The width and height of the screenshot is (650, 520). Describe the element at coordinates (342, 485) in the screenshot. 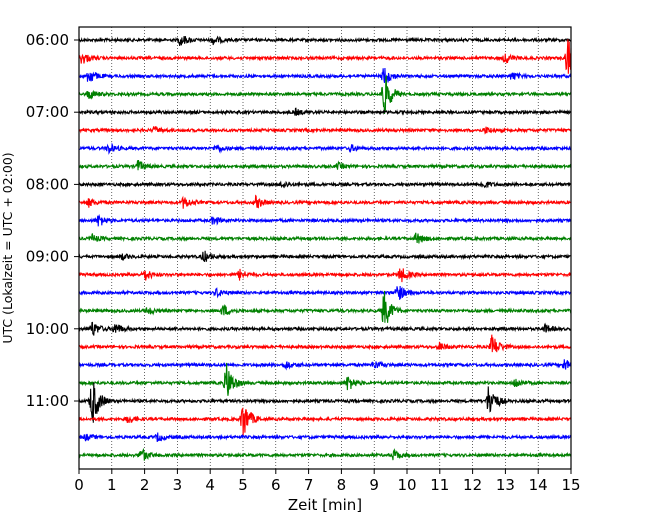

I see `x-tick-label: 8` at that location.